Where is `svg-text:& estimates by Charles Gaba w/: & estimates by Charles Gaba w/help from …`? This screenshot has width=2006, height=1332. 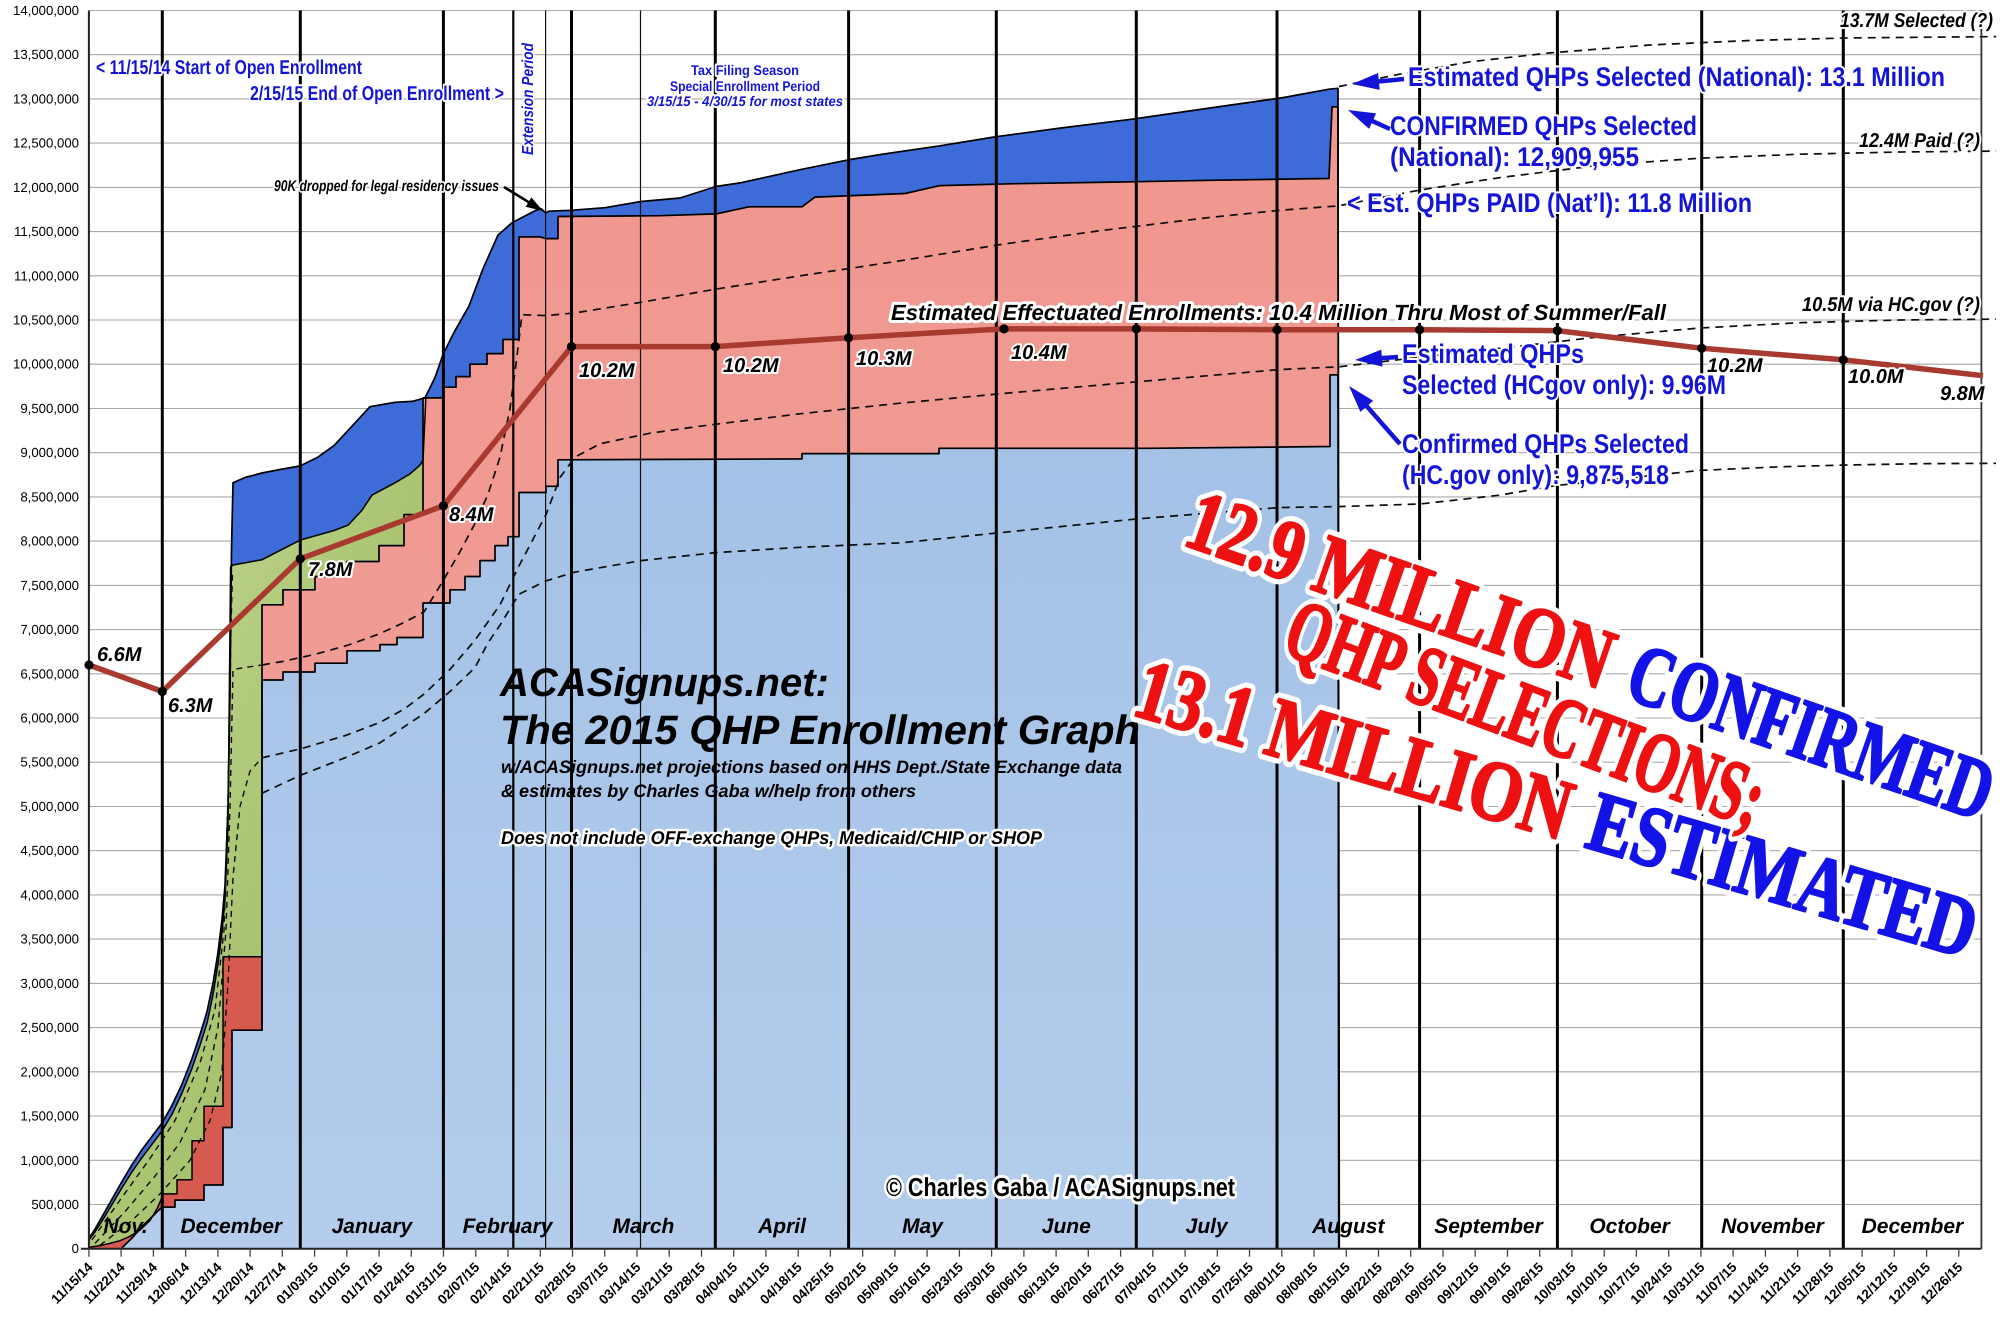 svg-text:& estimates by Charles Gaba w/: & estimates by Charles Gaba w/help from … is located at coordinates (708, 791).